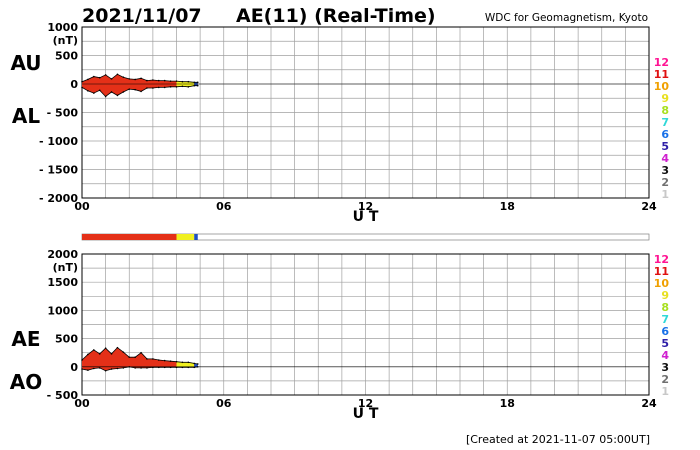 The height and width of the screenshot is (450, 700). I want to click on series-label-ao: AO, so click(26, 382).